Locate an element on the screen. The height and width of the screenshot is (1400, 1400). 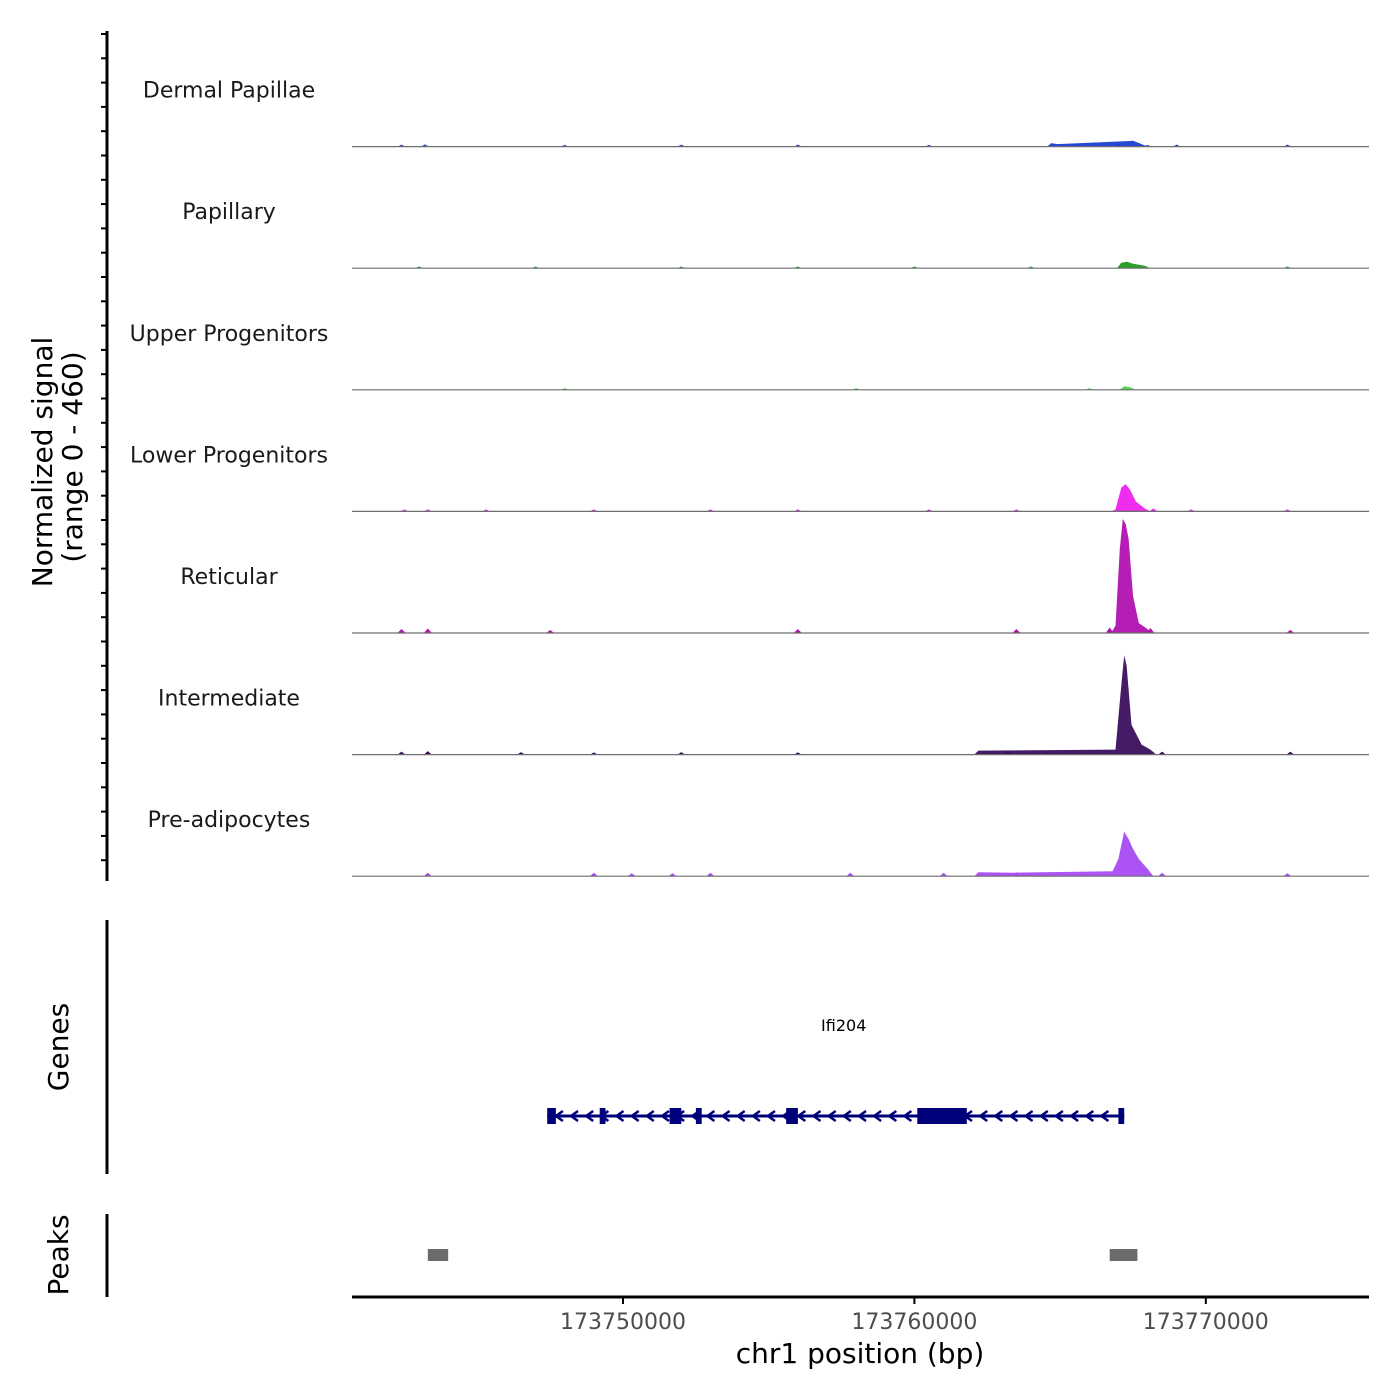
x-axis-title: chr1 position (bp) is located at coordinates (860, 1353).